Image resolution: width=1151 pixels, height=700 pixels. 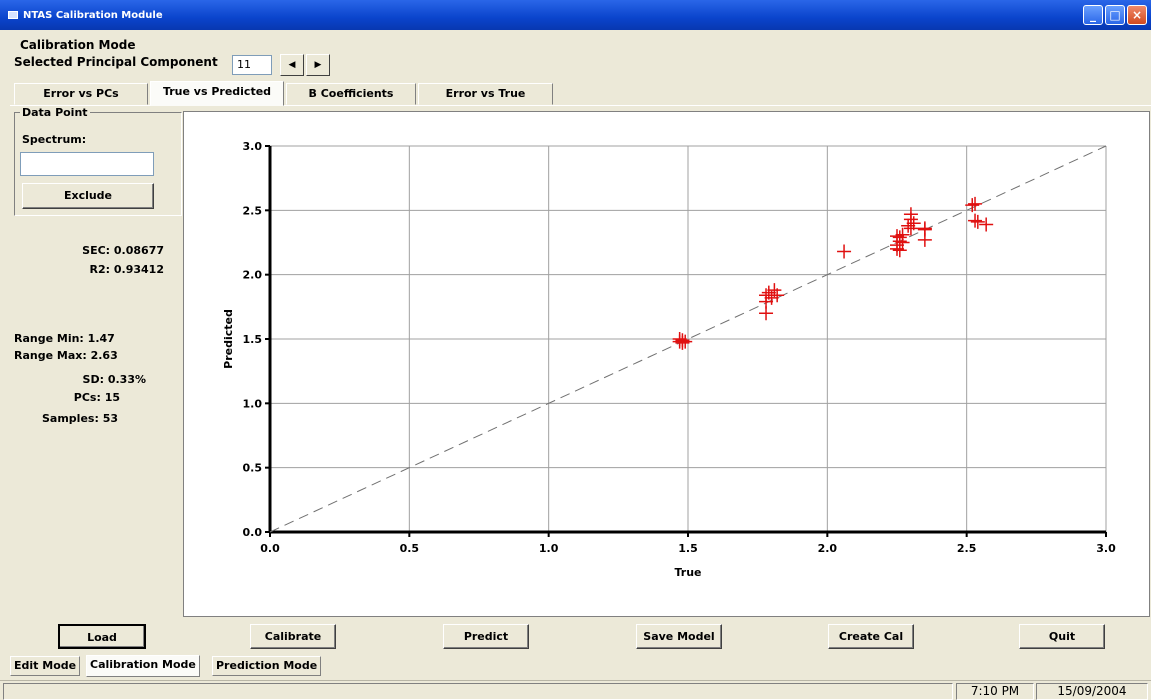 What do you see at coordinates (81, 94) in the screenshot?
I see `tab-error-vs-pcs: Error vs PCs` at bounding box center [81, 94].